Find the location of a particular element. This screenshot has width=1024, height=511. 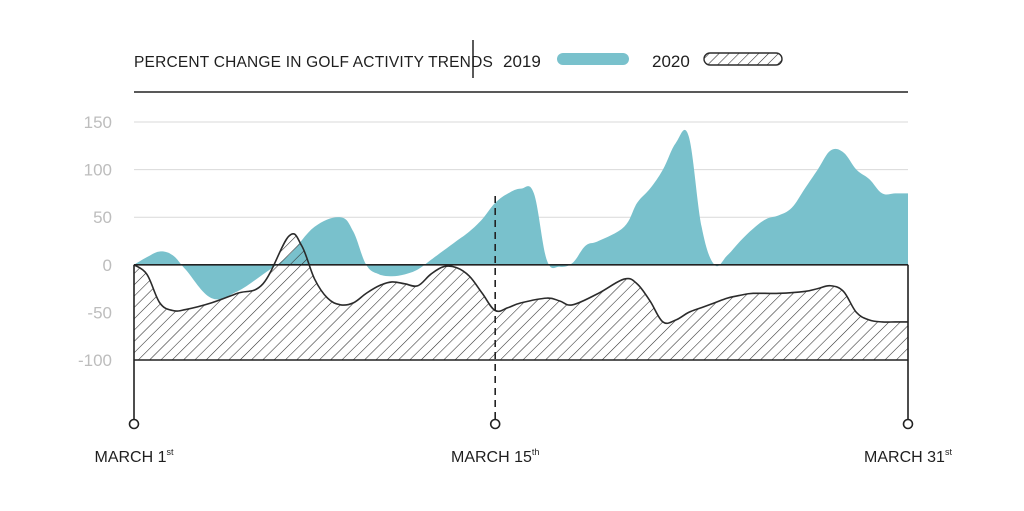

y-tick-label: 100 is located at coordinates (98, 170).